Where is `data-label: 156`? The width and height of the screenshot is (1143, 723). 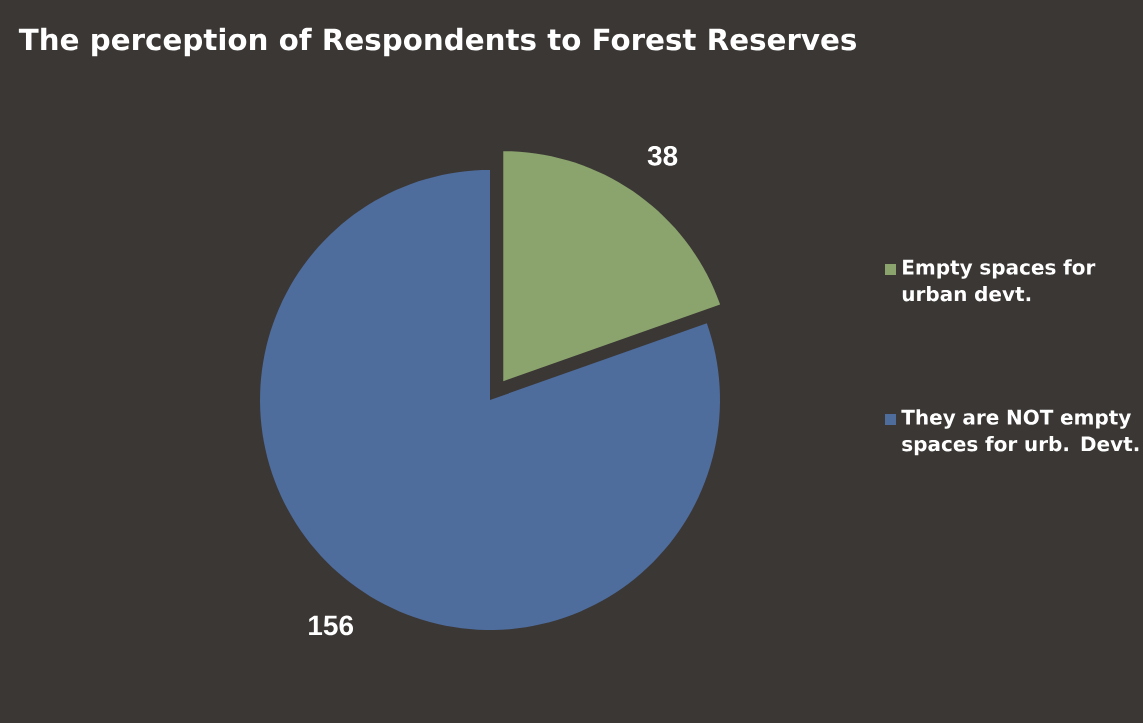
data-label: 156 is located at coordinates (331, 625).